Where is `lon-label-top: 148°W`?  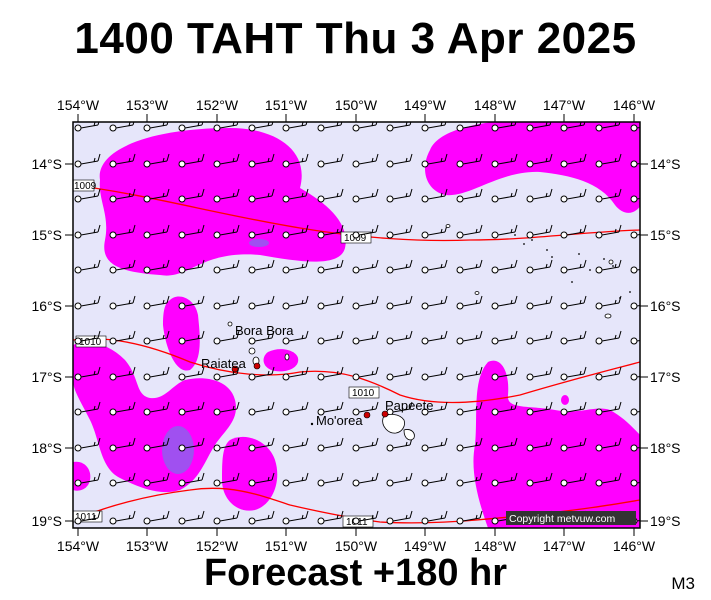 lon-label-top: 148°W is located at coordinates (495, 105).